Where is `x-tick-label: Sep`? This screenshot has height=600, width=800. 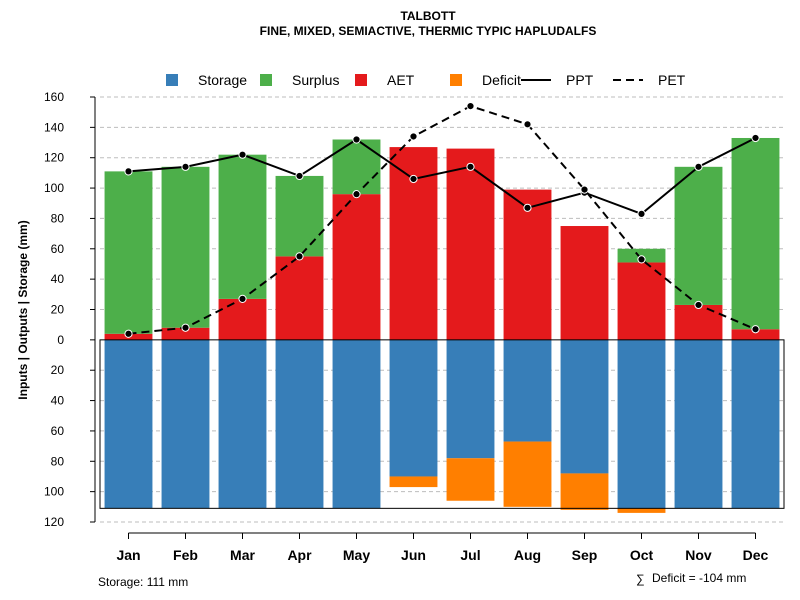 x-tick-label: Sep is located at coordinates (585, 555).